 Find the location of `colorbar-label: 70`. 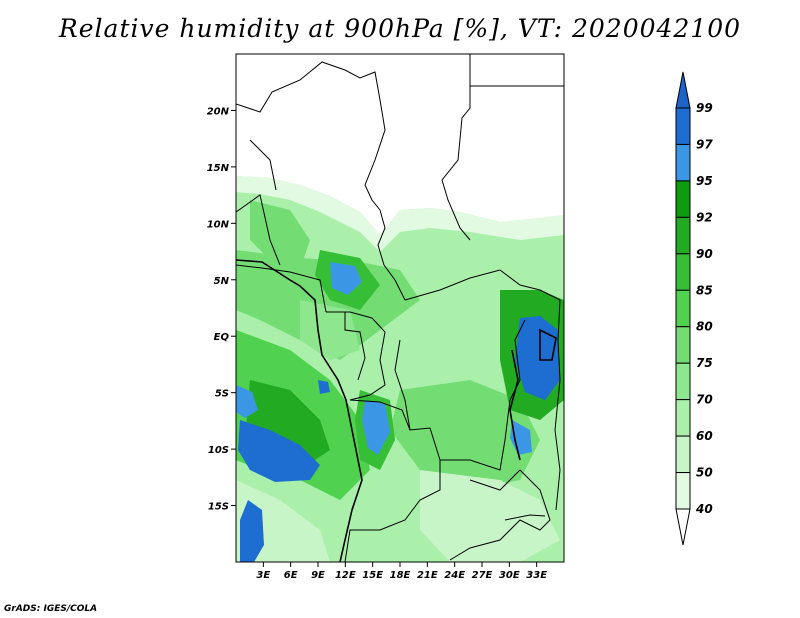

colorbar-label: 70 is located at coordinates (704, 400).